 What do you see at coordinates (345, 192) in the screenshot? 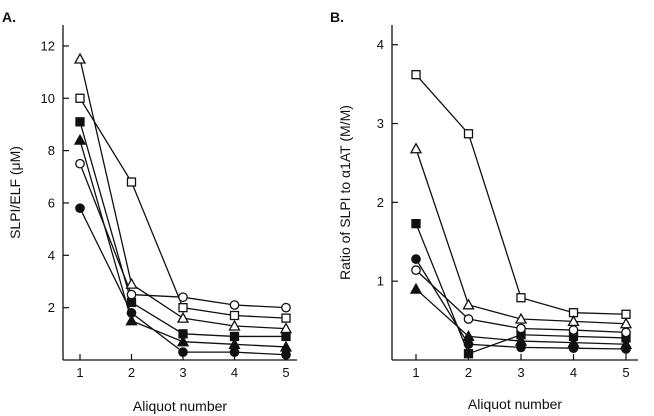
I see `y-axis-title: Ratio of SLPI to α1AT (M/M)` at bounding box center [345, 192].